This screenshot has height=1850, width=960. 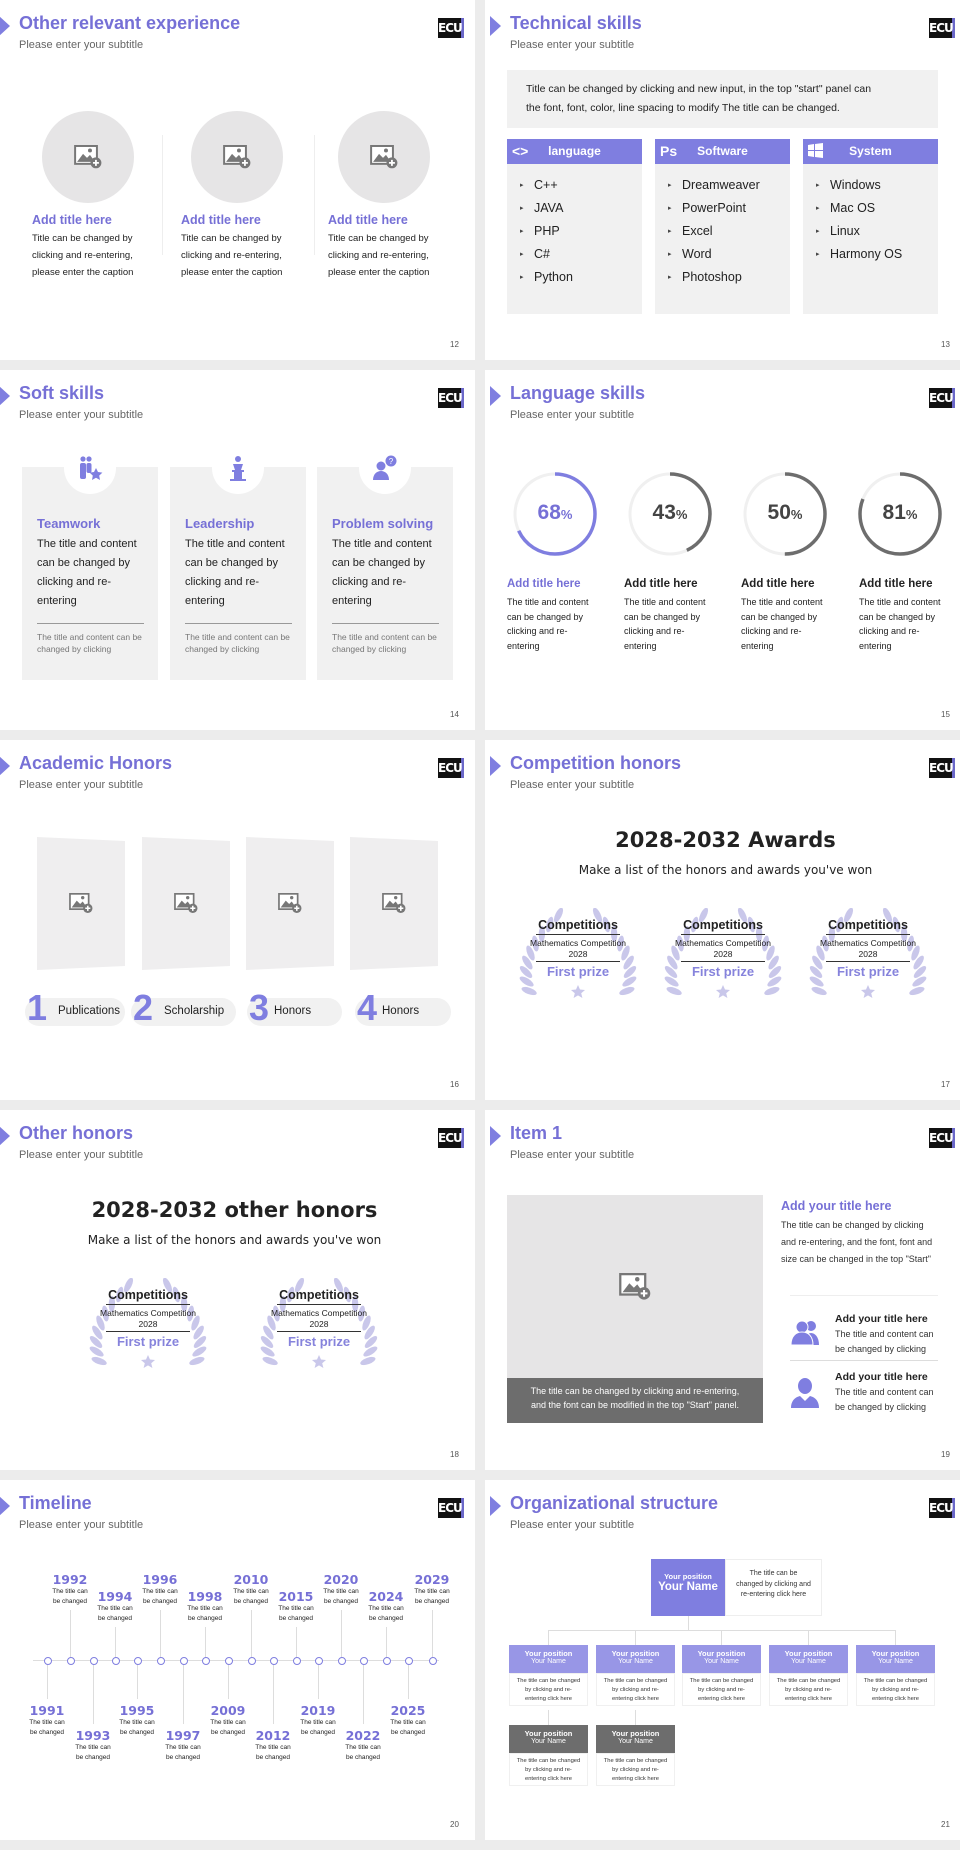 I want to click on award-name: Competitions, so click(x=319, y=1295).